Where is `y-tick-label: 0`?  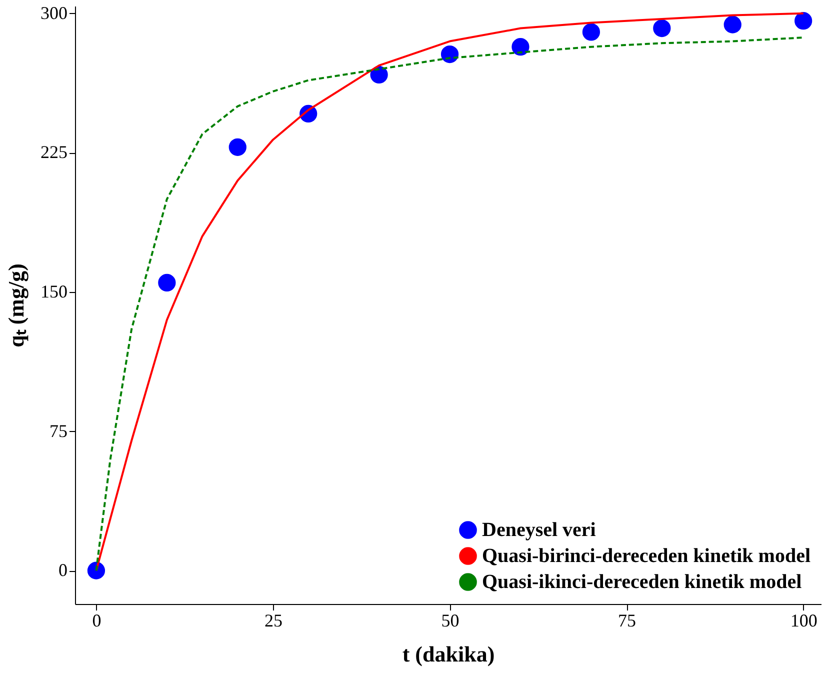 y-tick-label: 0 is located at coordinates (63, 570).